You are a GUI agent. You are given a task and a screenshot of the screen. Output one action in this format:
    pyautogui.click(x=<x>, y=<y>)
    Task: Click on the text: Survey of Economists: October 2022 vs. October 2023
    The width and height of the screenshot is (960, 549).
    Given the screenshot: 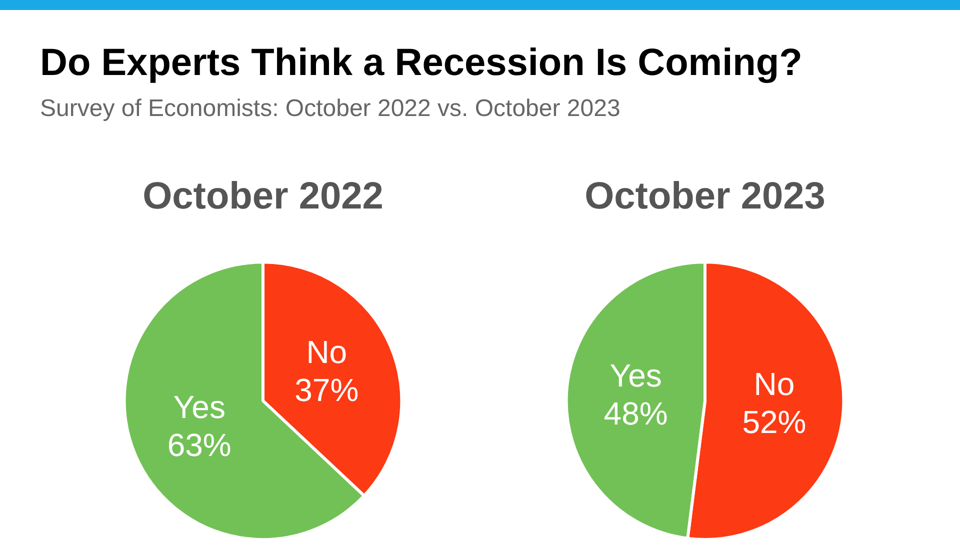 What is the action you would take?
    pyautogui.click(x=331, y=109)
    